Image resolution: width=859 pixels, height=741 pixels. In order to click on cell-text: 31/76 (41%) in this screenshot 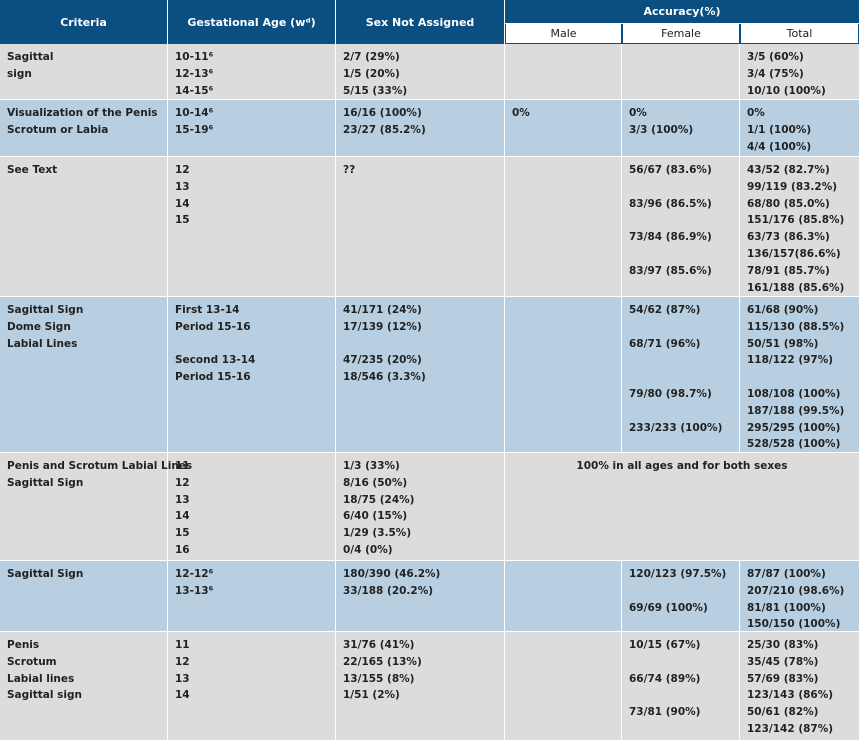, I will do `click(379, 645)`.